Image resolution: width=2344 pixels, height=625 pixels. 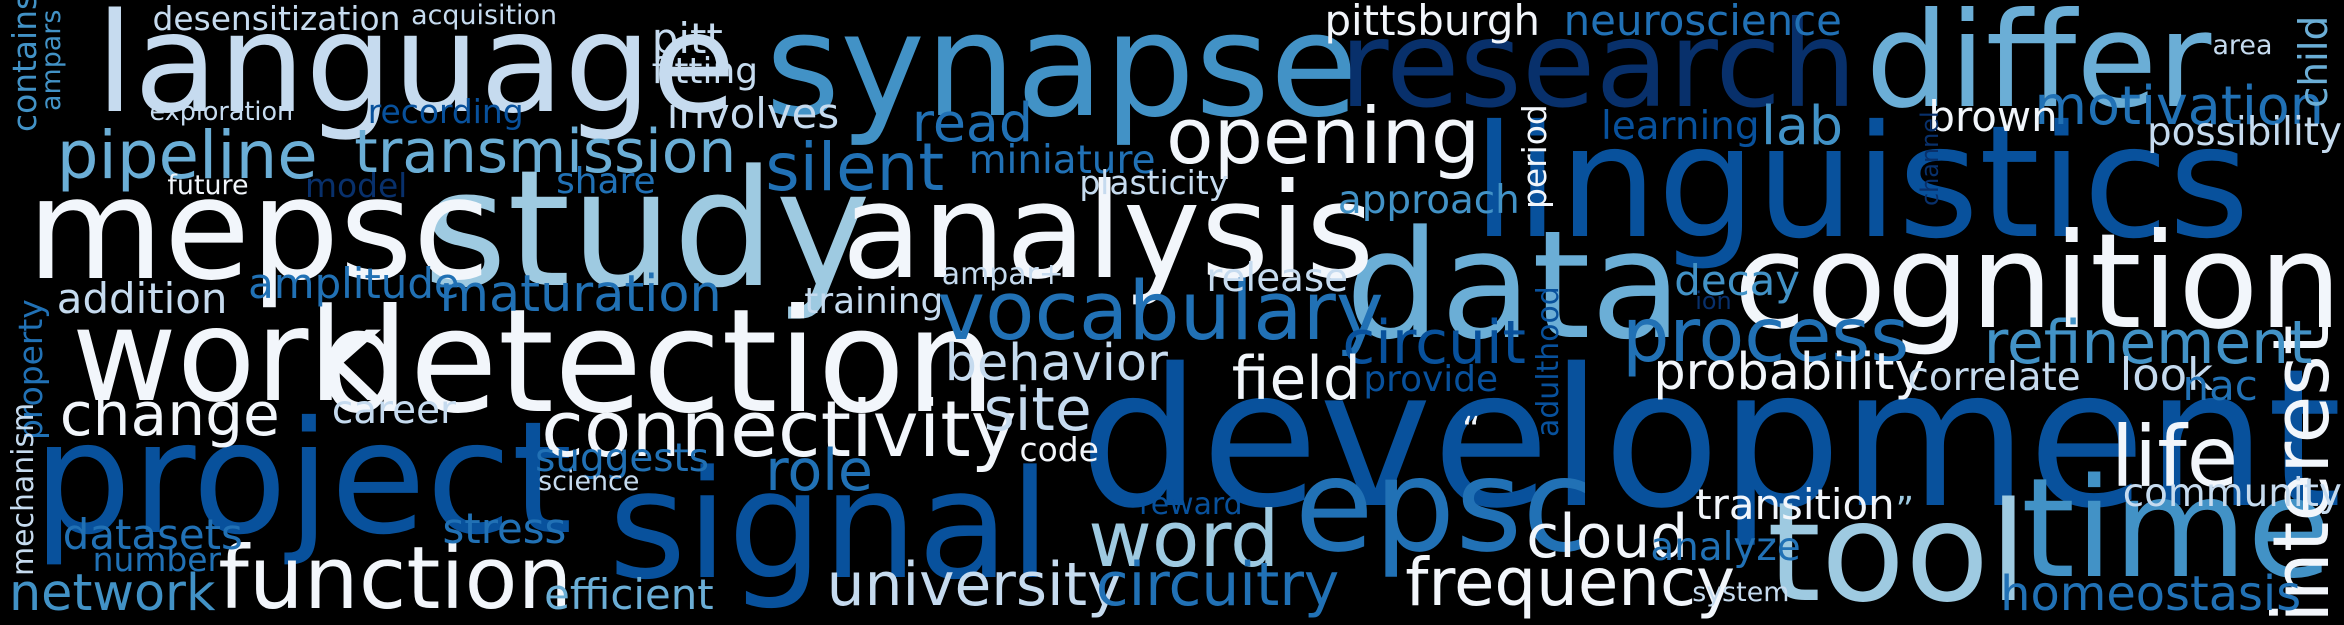 What do you see at coordinates (1471, 430) in the screenshot?
I see `word-quote-open: “` at bounding box center [1471, 430].